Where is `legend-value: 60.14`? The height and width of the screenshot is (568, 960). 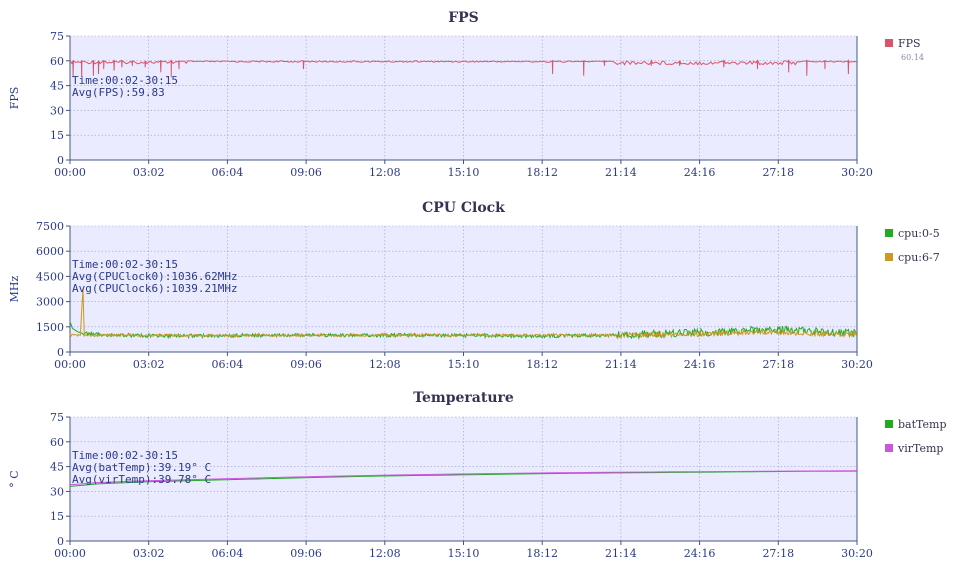 legend-value: 60.14 is located at coordinates (912, 57).